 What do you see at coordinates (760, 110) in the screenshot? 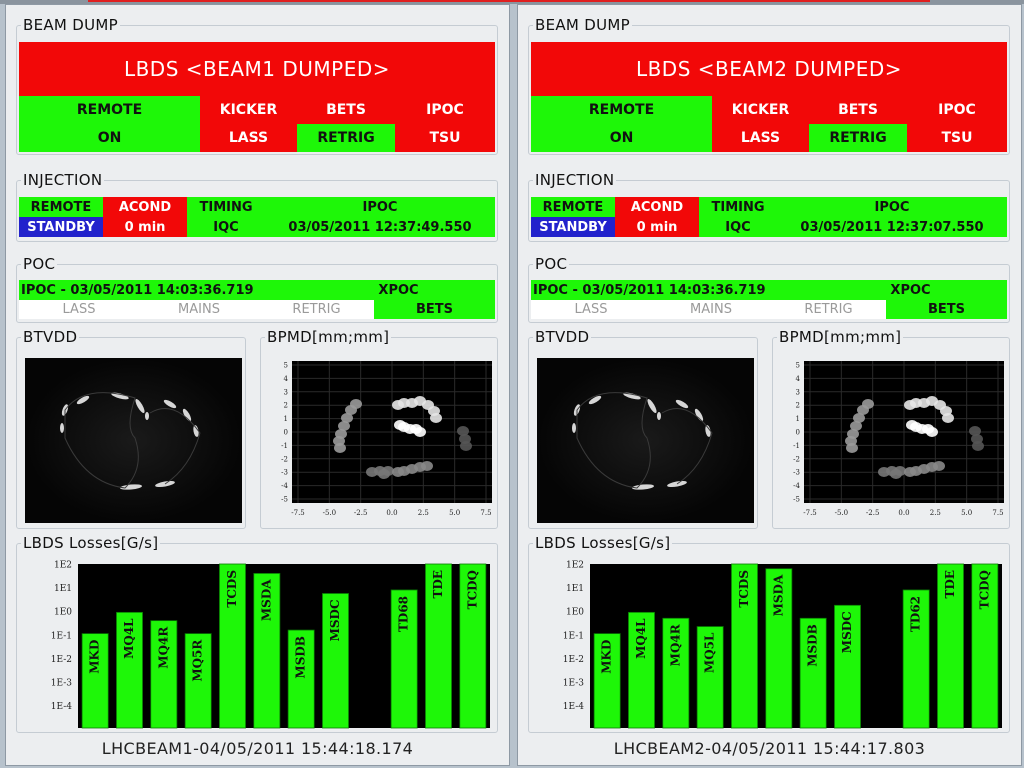
I see `kicker-label: KICKER` at bounding box center [760, 110].